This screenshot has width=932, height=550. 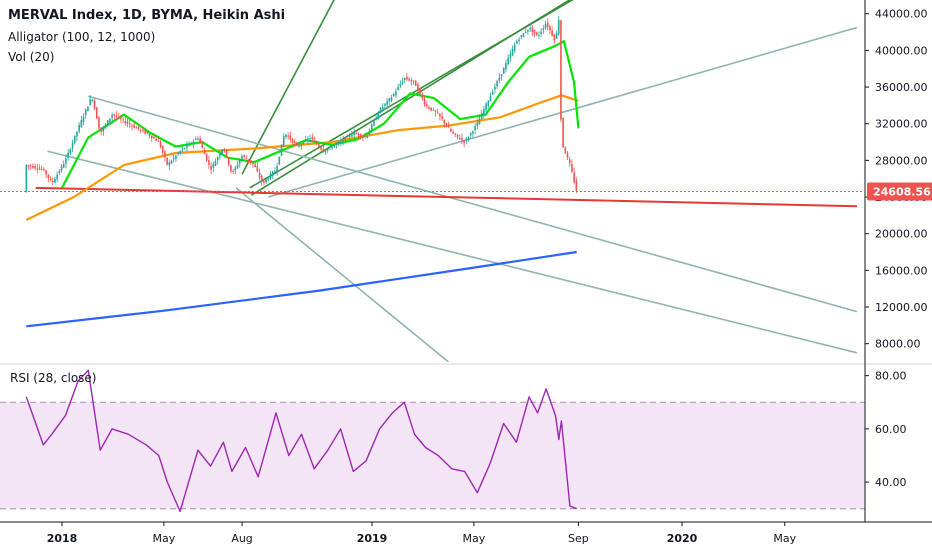 What do you see at coordinates (147, 15) in the screenshot?
I see `symbol-legend: MERVAL Index, 1D, BYMA, Heikin Ashi` at bounding box center [147, 15].